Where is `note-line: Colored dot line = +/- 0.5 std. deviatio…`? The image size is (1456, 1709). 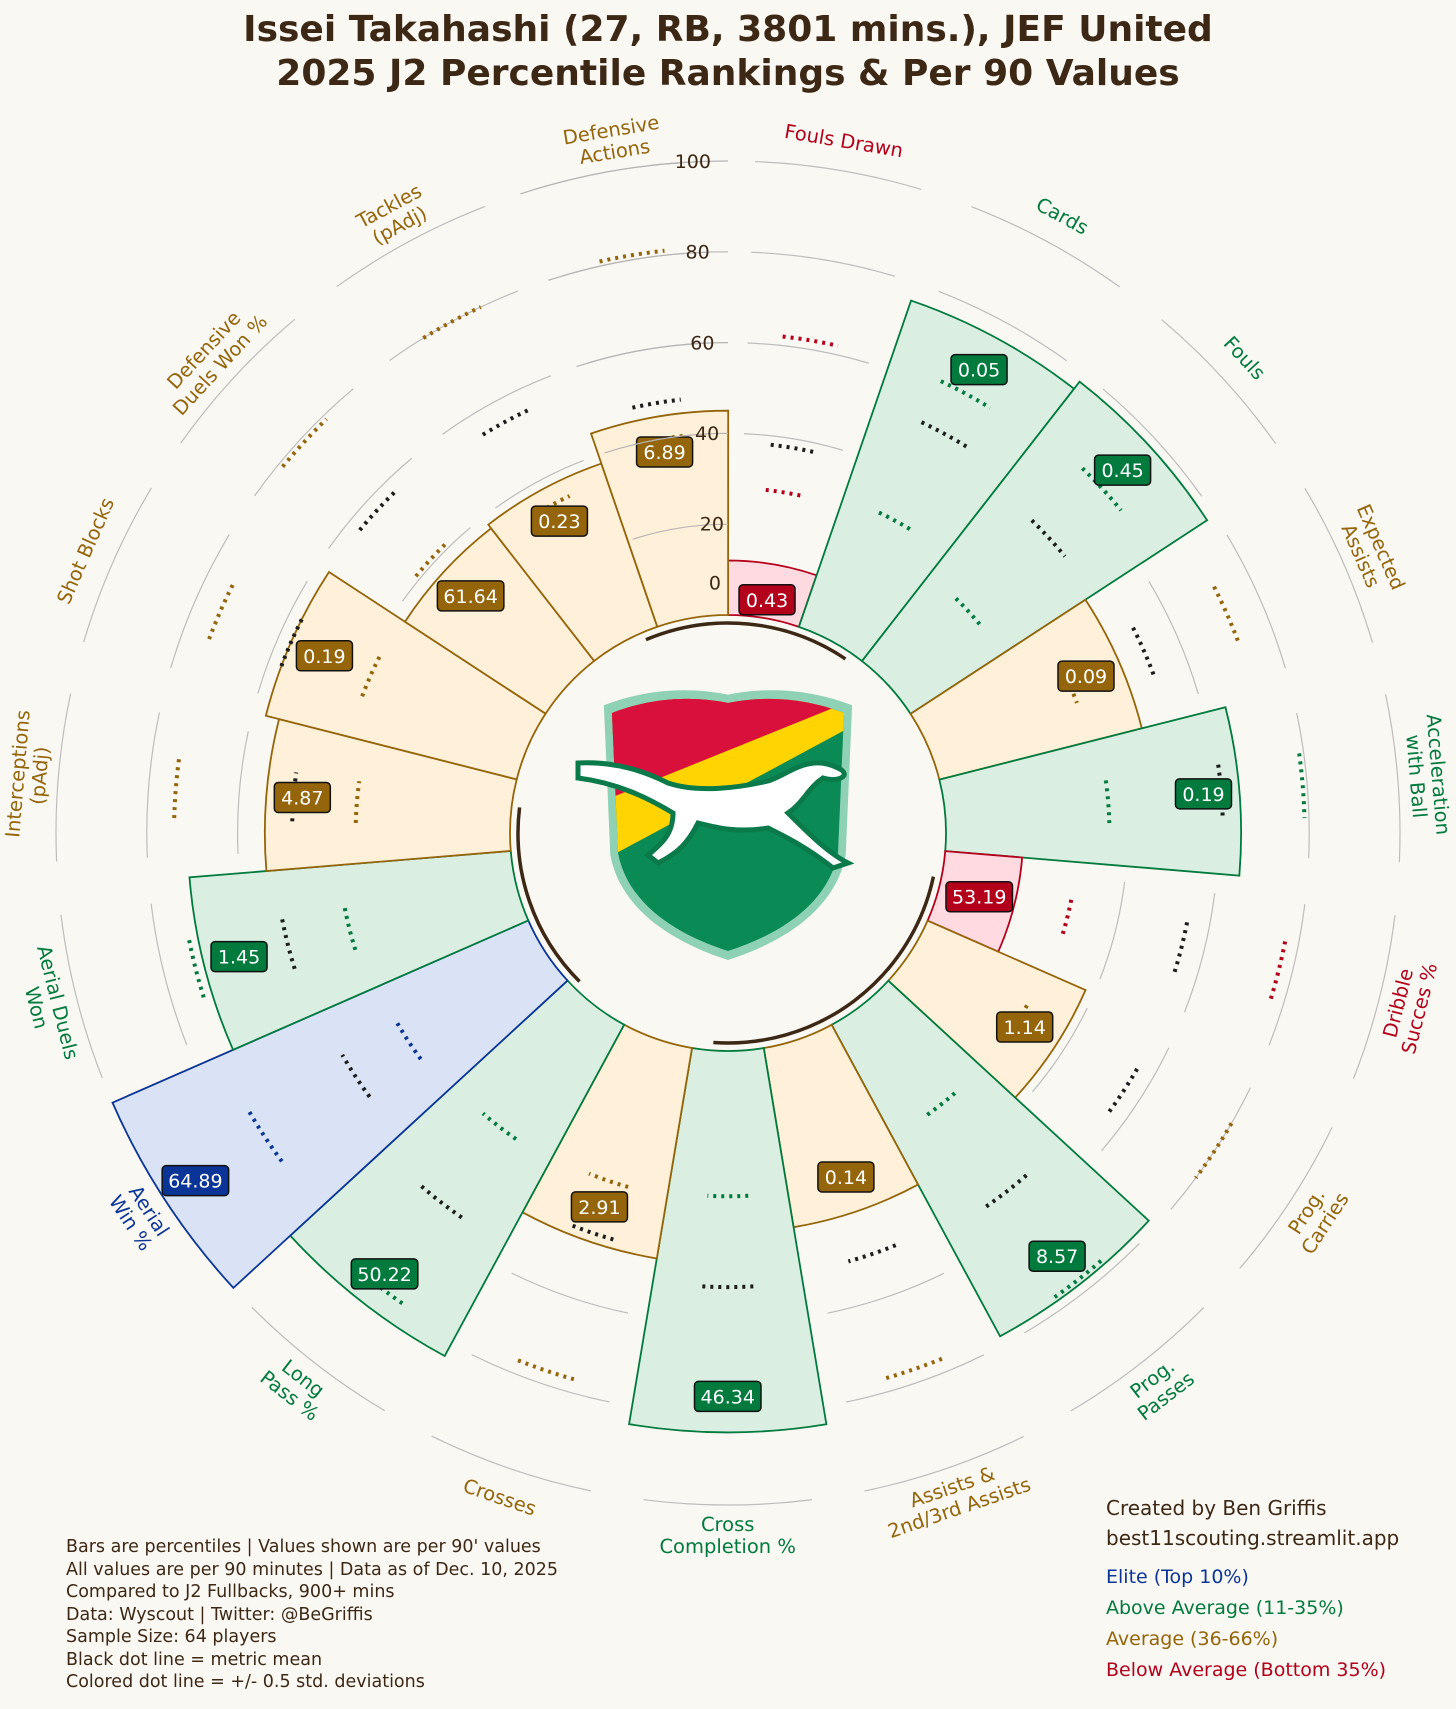
note-line: Colored dot line = +/- 0.5 std. deviatio… is located at coordinates (245, 1682).